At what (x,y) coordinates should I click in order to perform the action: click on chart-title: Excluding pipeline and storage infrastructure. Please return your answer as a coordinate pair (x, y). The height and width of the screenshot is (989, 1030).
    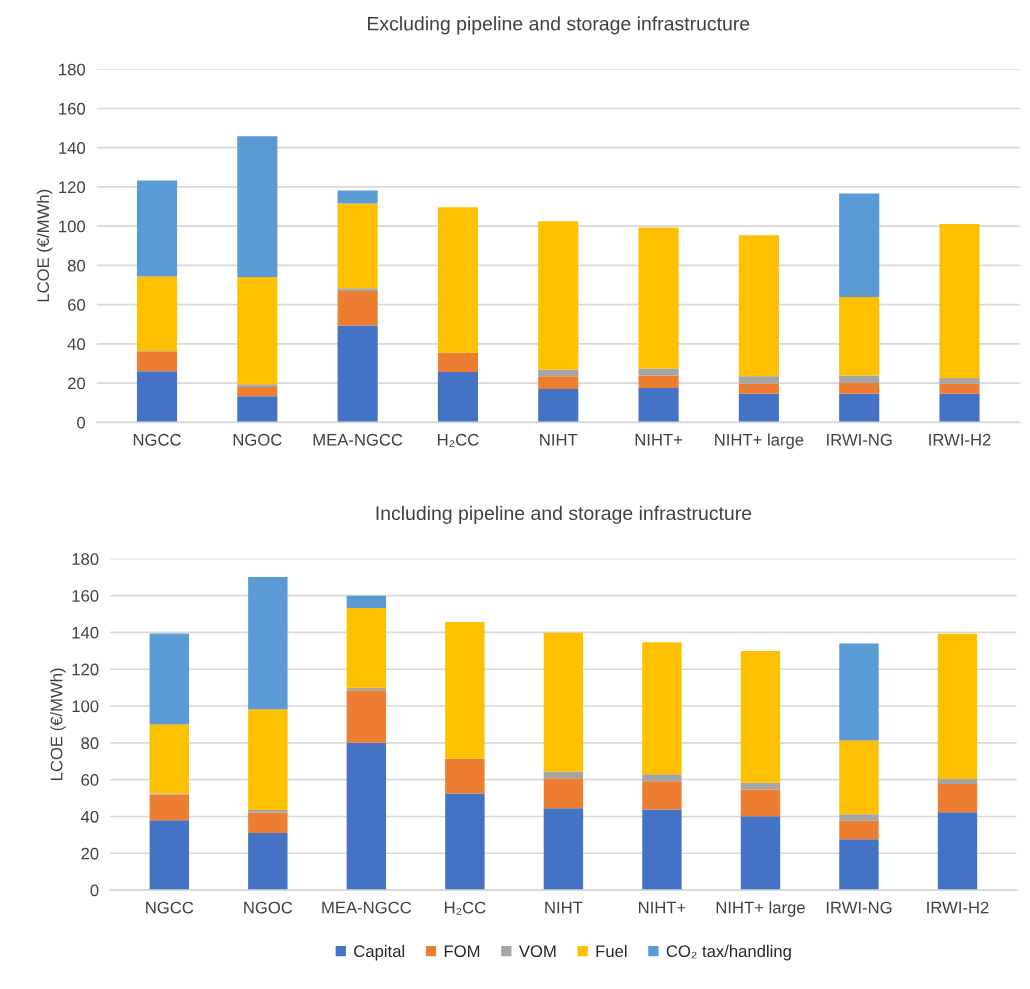
    Looking at the image, I should click on (559, 25).